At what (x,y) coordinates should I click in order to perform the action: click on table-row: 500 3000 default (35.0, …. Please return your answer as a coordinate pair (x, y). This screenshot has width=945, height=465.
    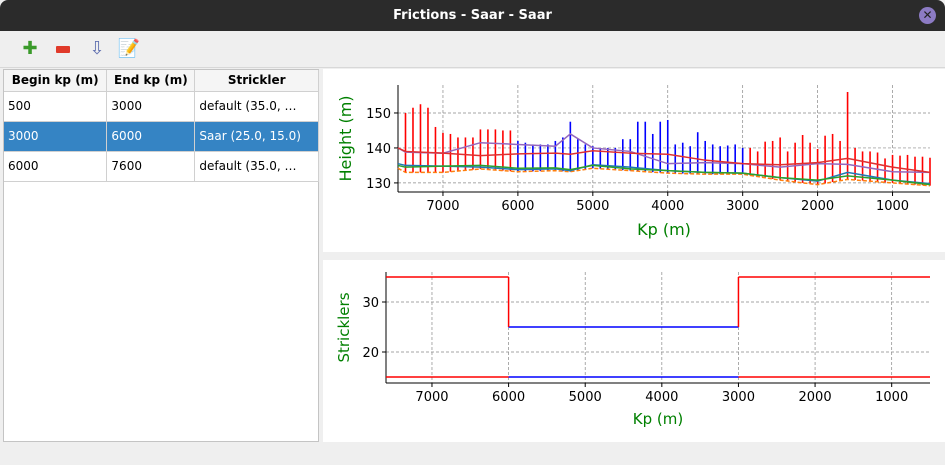
    Looking at the image, I should click on (161, 106).